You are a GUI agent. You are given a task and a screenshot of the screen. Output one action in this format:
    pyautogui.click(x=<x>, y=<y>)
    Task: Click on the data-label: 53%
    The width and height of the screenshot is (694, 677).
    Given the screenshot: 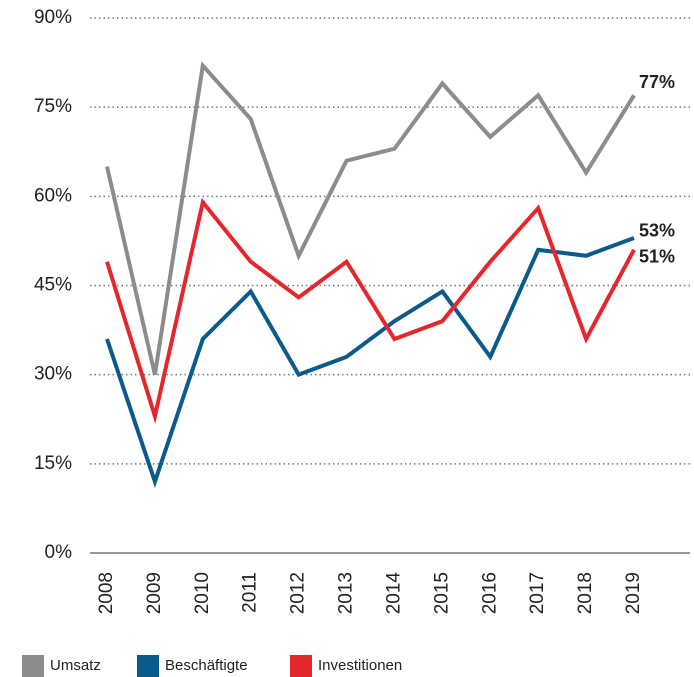 What is the action you would take?
    pyautogui.click(x=657, y=231)
    